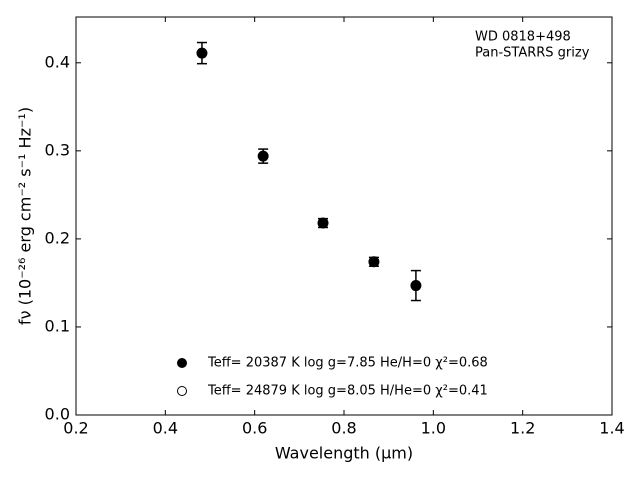 The height and width of the screenshot is (480, 640). Describe the element at coordinates (344, 453) in the screenshot. I see `x-axis-label: Wavelength (μm)` at that location.